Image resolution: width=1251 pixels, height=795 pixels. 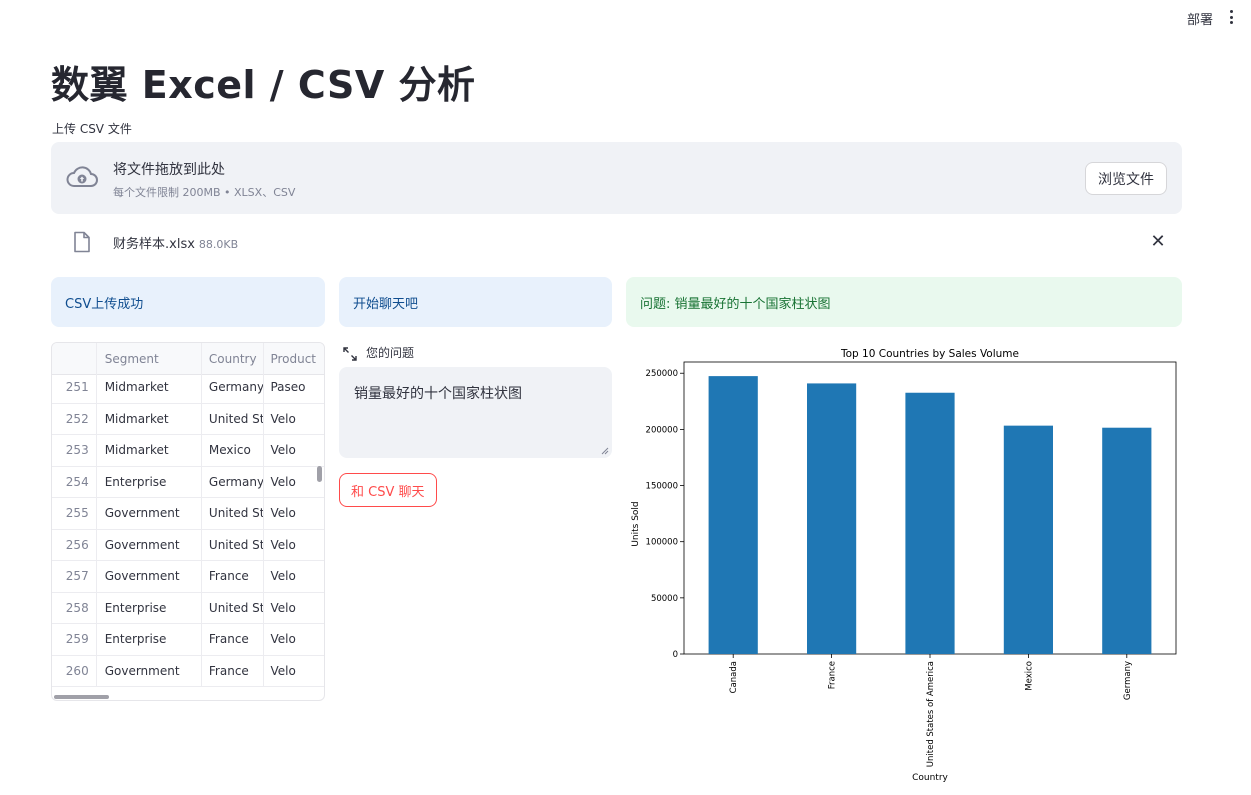 What do you see at coordinates (662, 374) in the screenshot?
I see `y-tick-label: 250000` at bounding box center [662, 374].